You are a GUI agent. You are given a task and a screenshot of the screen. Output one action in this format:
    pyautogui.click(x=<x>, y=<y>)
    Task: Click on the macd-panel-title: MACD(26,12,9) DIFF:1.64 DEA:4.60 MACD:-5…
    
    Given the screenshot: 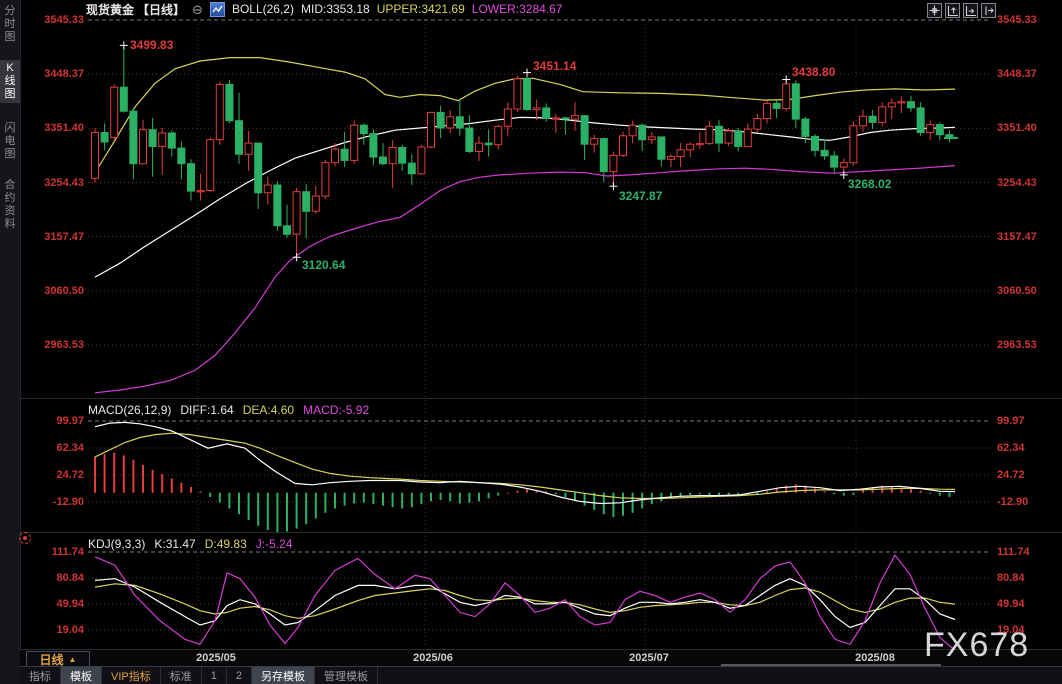 What is the action you would take?
    pyautogui.click(x=228, y=410)
    